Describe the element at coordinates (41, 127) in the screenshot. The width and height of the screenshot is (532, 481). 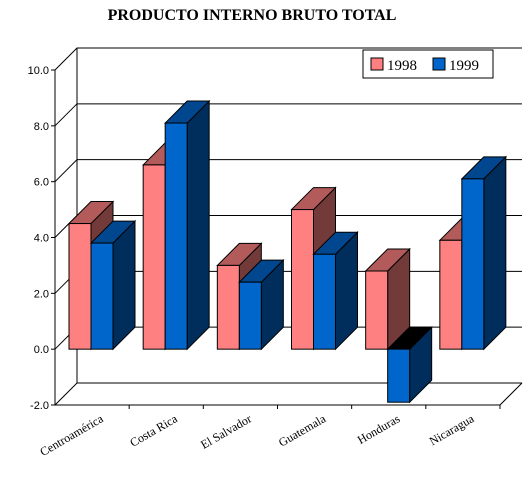
I see `y-tick-label: 8.0` at that location.